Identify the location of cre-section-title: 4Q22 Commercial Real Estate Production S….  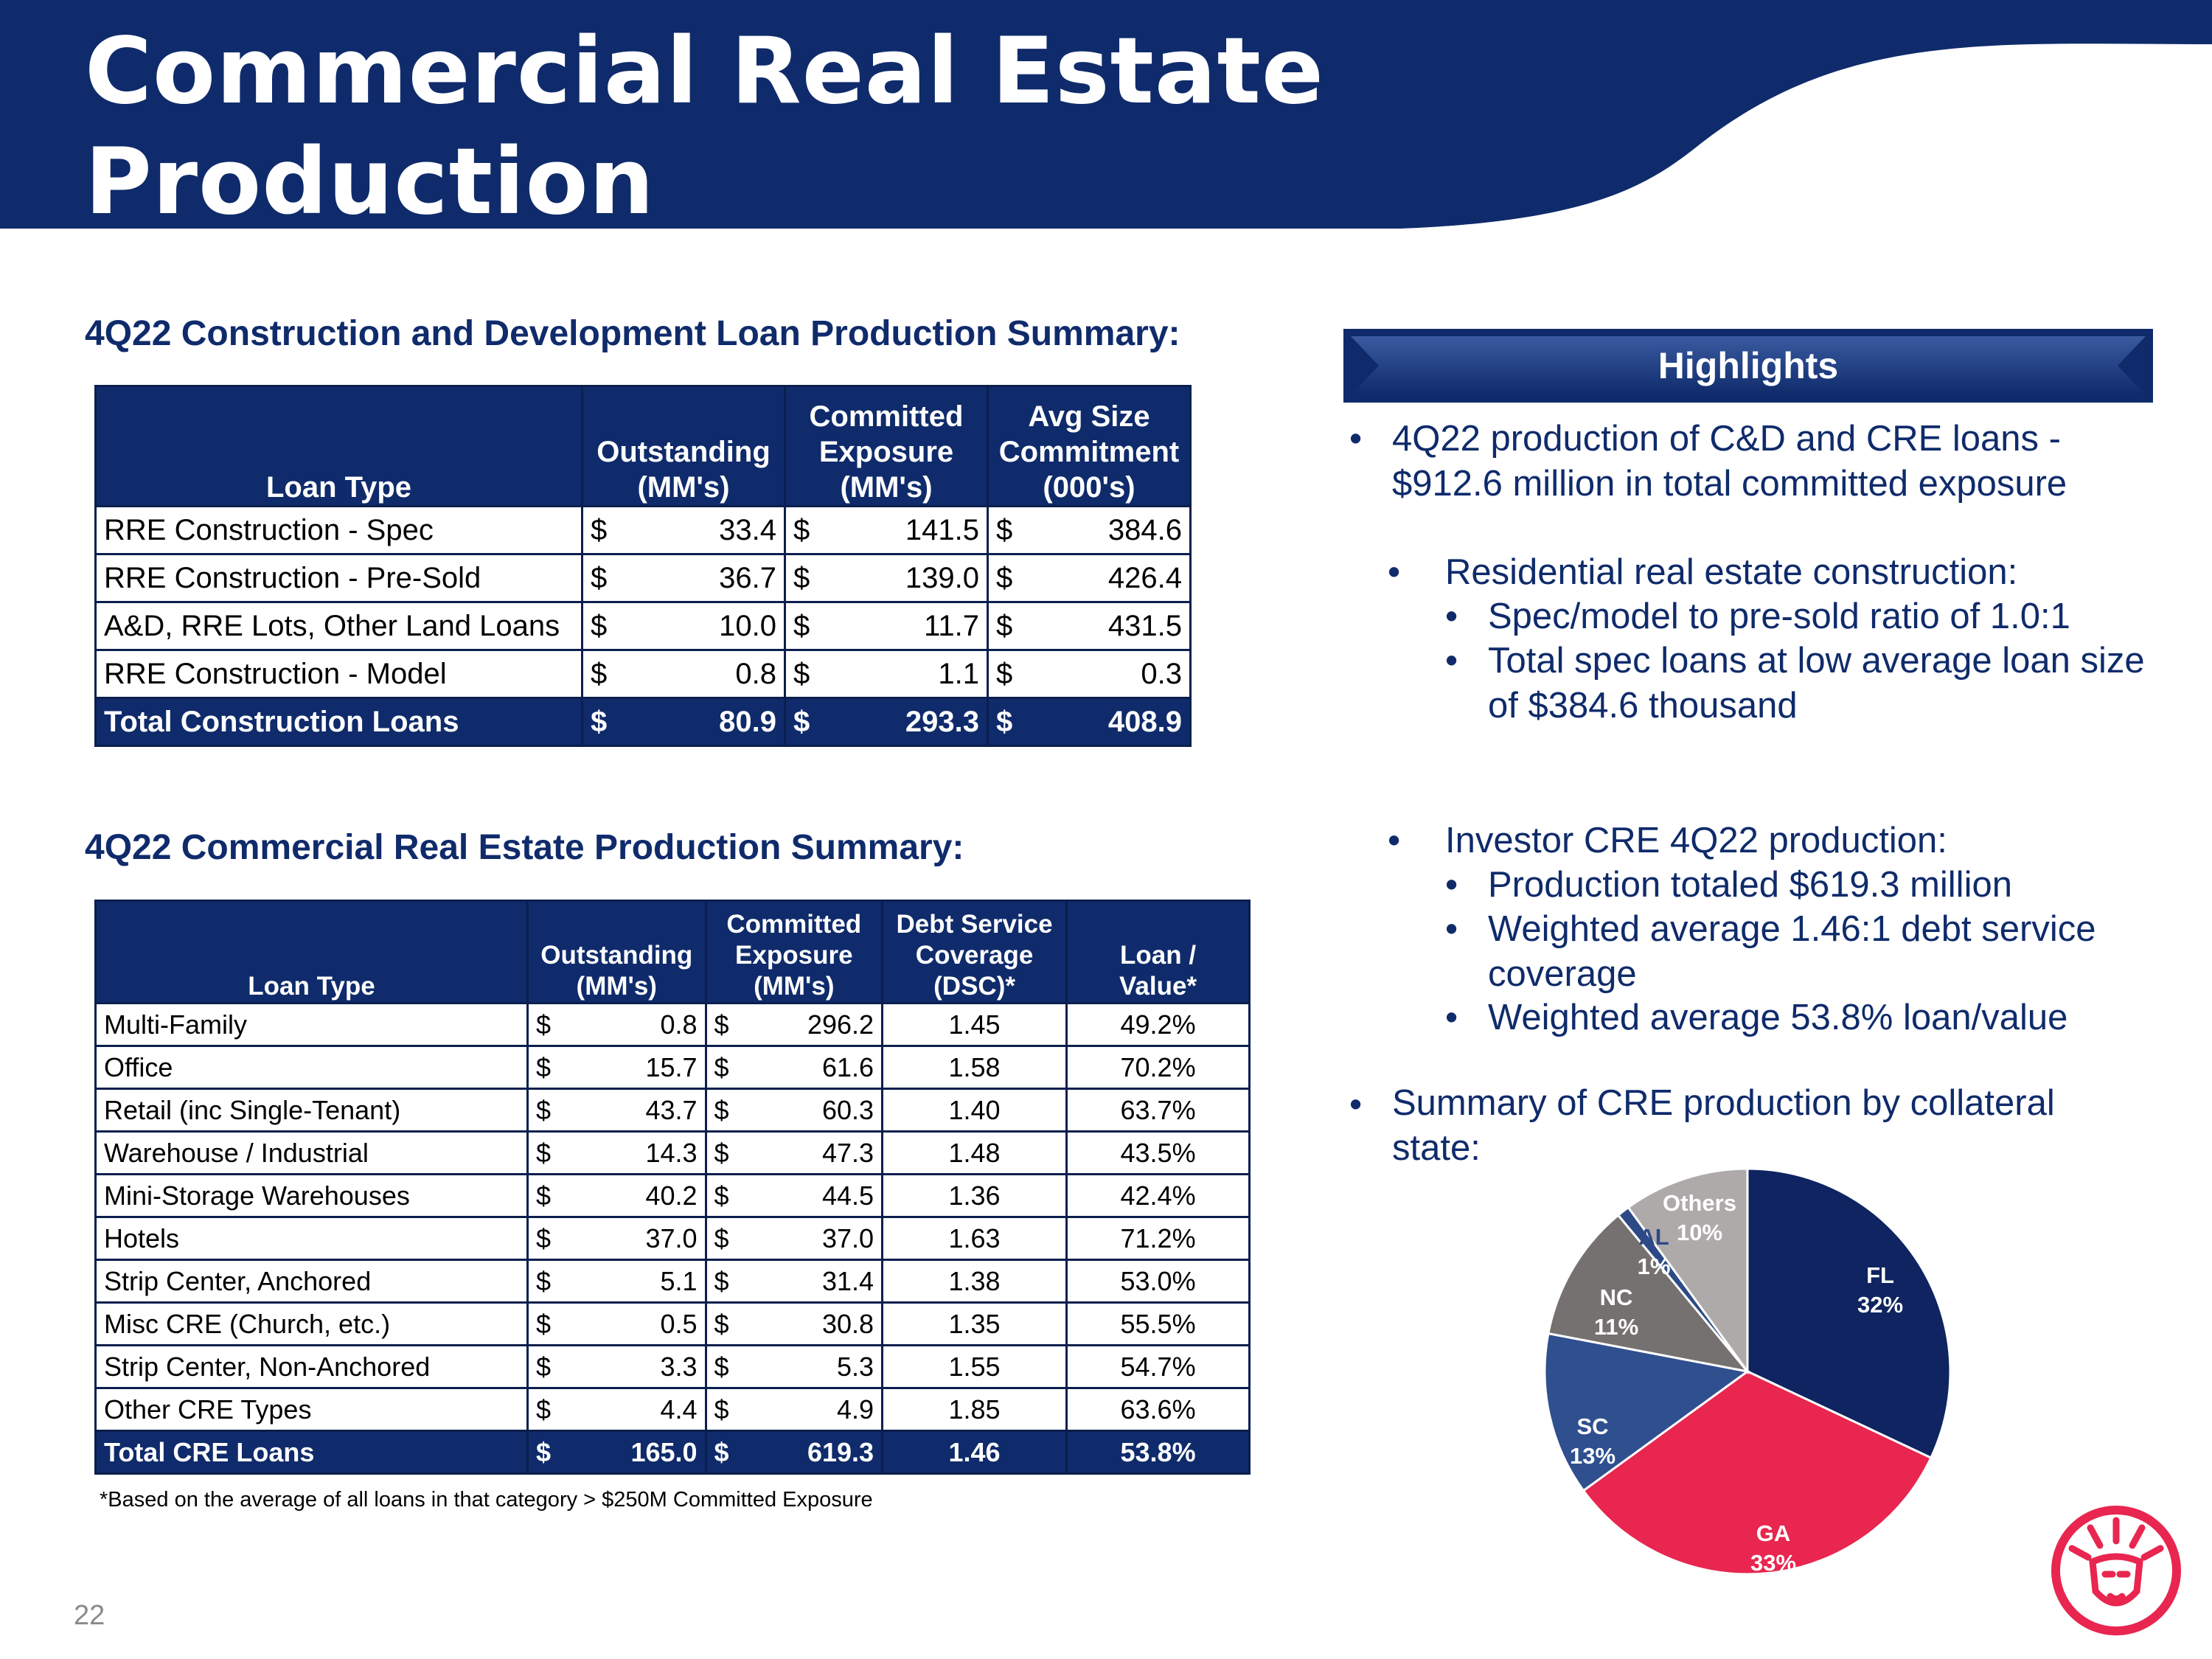
(524, 847).